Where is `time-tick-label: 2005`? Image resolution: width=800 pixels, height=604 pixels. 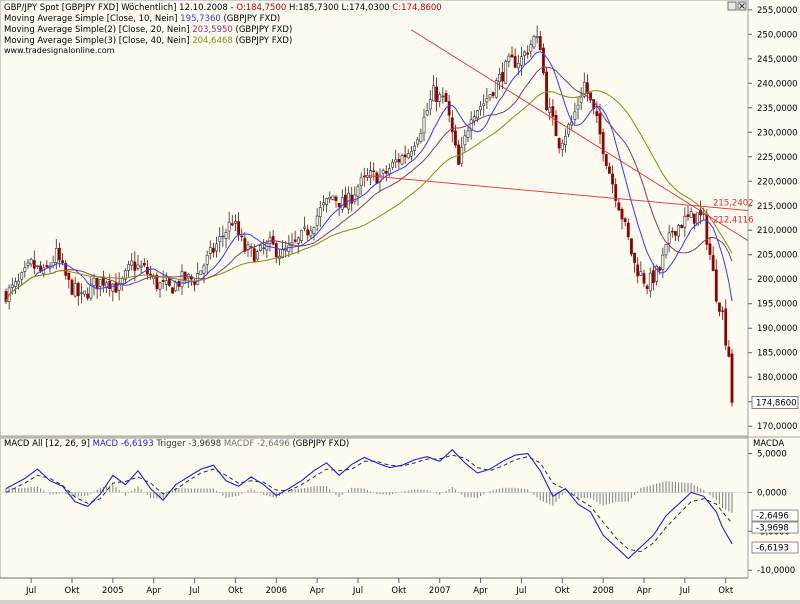 time-tick-label: 2005 is located at coordinates (113, 591).